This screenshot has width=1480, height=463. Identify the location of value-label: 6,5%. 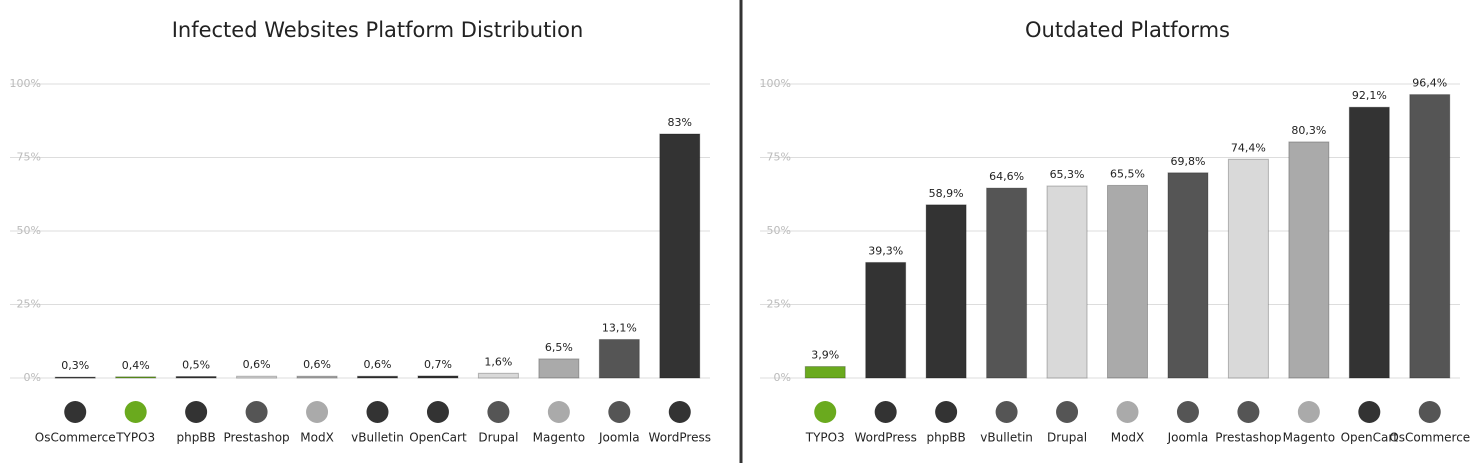
(559, 347).